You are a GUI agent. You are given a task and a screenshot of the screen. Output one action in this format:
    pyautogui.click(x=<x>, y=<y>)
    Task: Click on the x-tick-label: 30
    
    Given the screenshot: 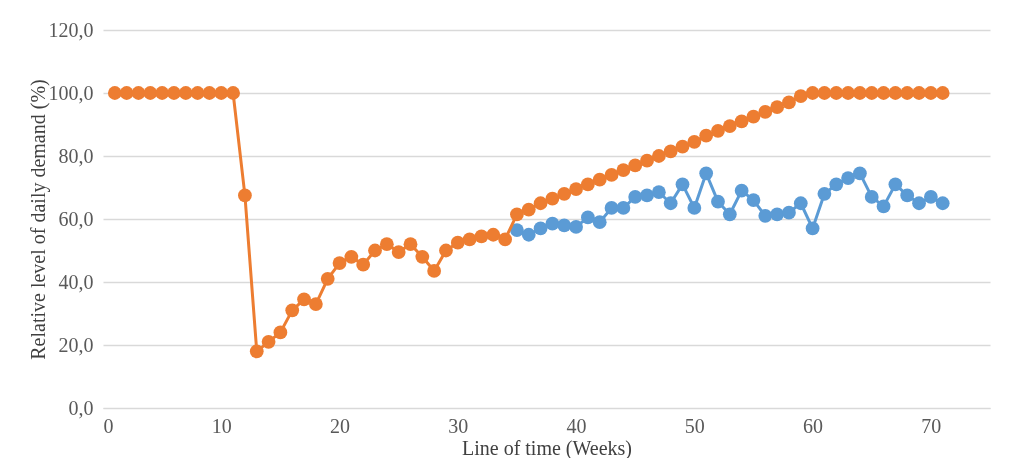 What is the action you would take?
    pyautogui.click(x=458, y=425)
    